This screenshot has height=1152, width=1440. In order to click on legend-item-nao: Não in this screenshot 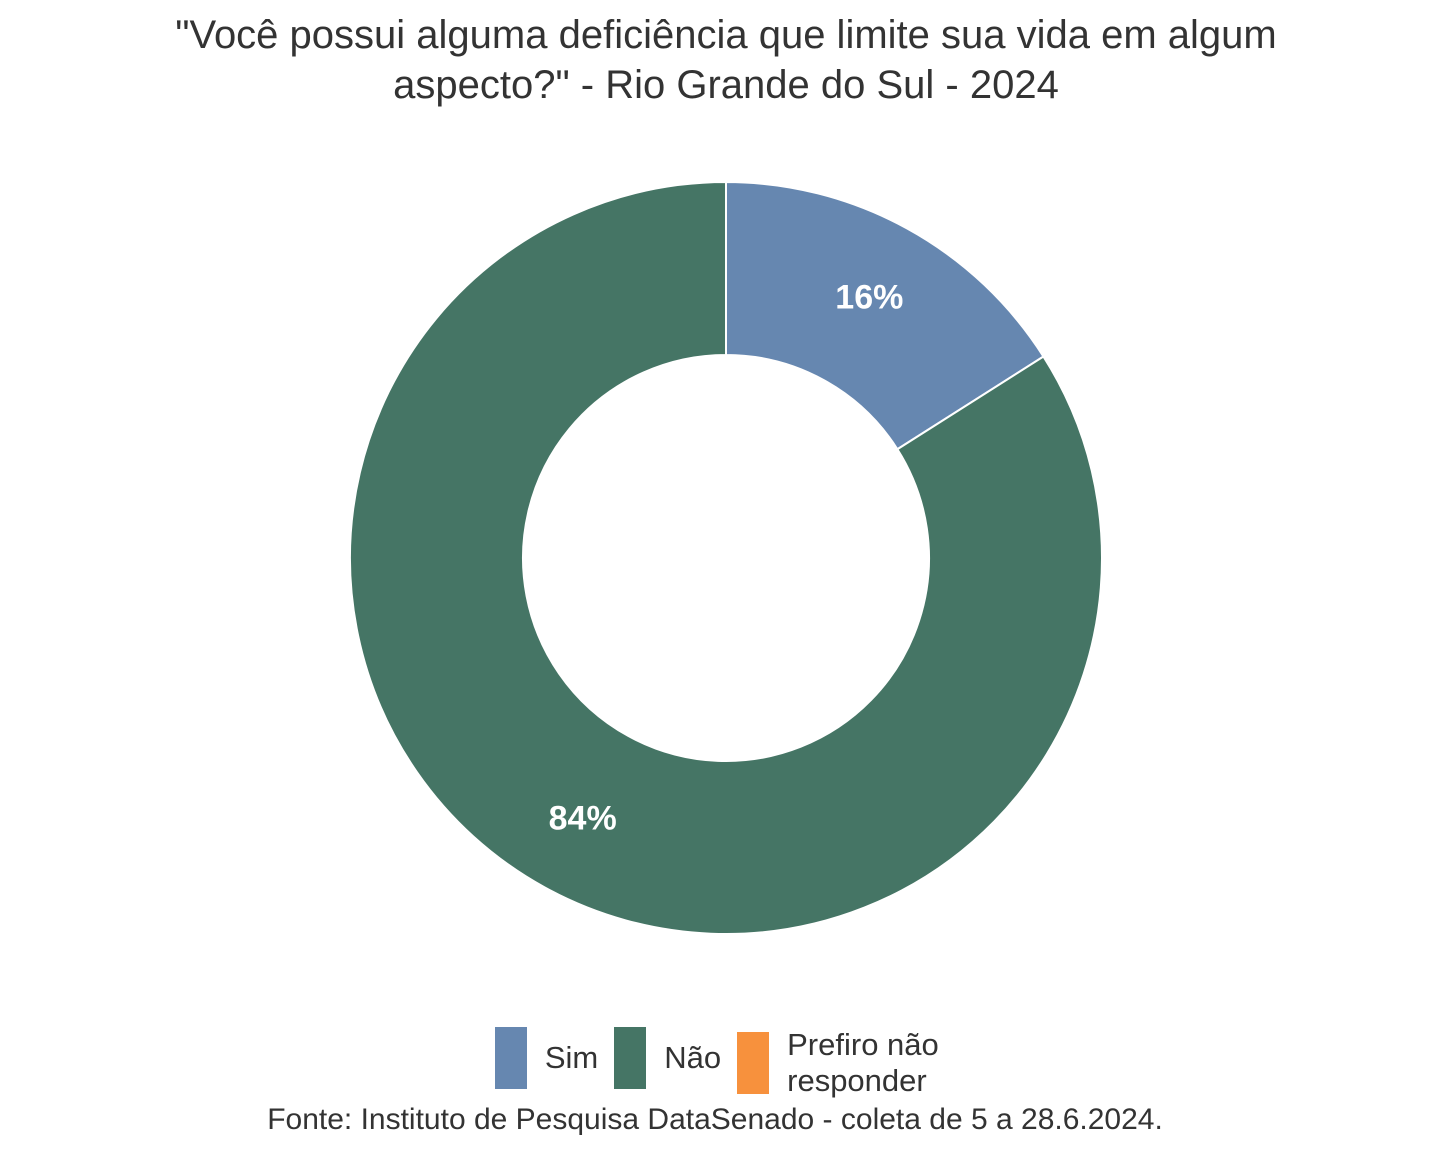, I will do `click(667, 1058)`.